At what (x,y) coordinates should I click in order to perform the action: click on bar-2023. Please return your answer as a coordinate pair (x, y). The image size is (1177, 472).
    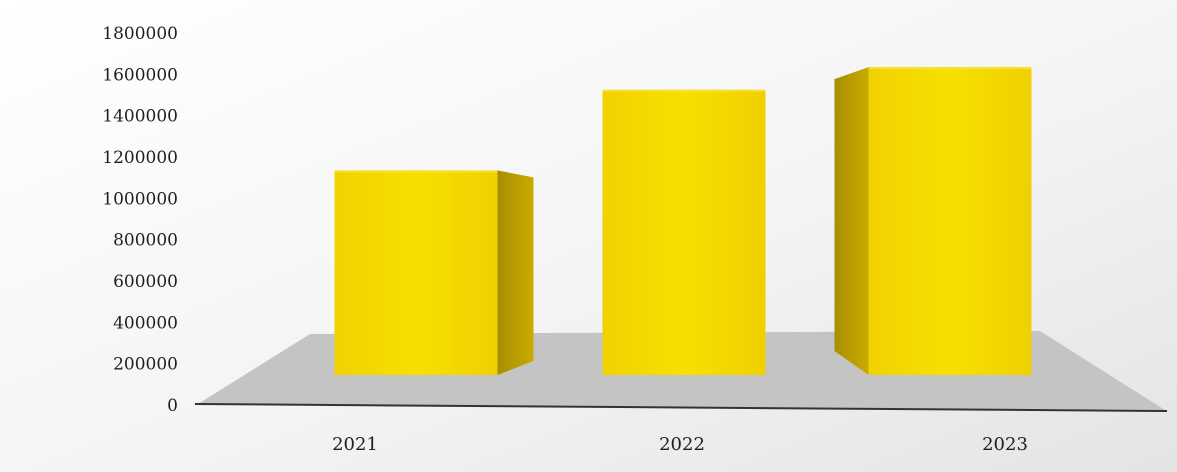
    Looking at the image, I should click on (933, 221).